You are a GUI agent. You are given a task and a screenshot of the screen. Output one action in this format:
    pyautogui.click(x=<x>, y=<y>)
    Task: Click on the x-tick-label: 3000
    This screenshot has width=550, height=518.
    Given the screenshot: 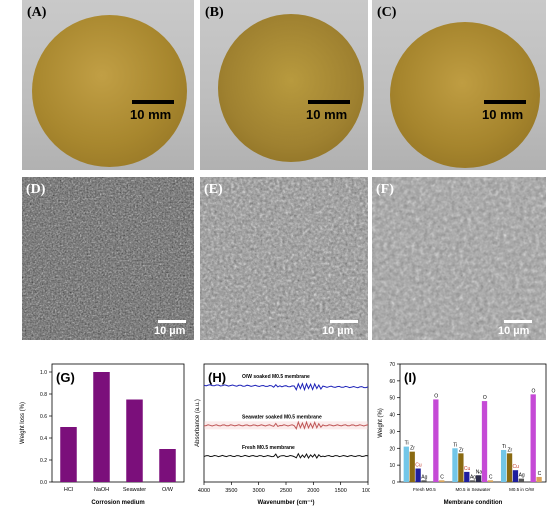 What is the action you would take?
    pyautogui.click(x=259, y=491)
    